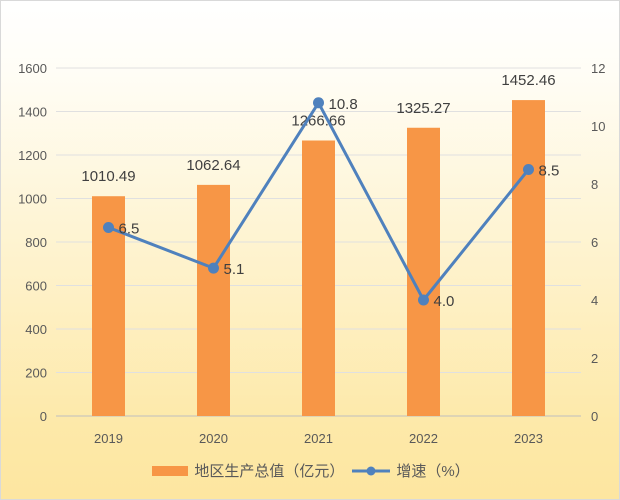 This screenshot has width=620, height=500. Describe the element at coordinates (423, 108) in the screenshot. I see `bar-data-label: 1325.27` at that location.